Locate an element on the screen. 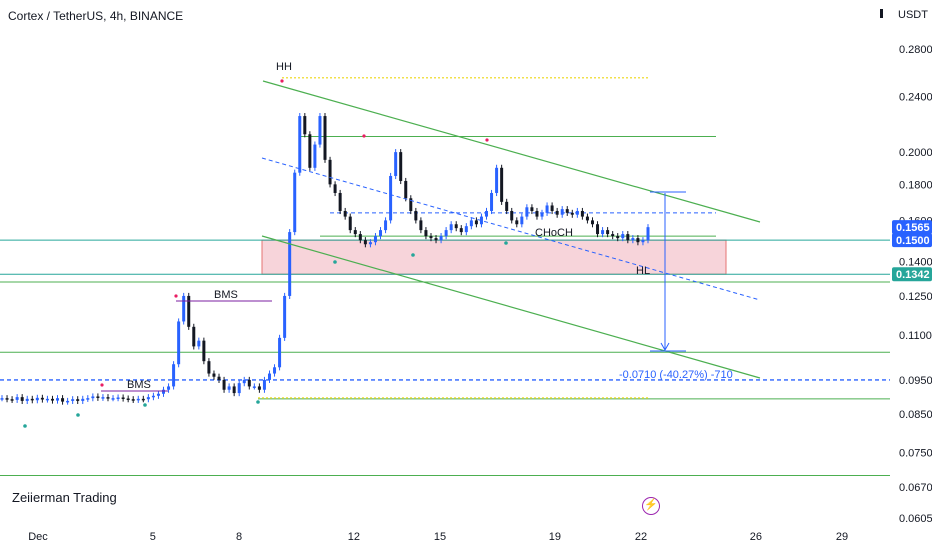 This screenshot has width=932, height=550. price-tick-label: 0.2000 is located at coordinates (915, 153).